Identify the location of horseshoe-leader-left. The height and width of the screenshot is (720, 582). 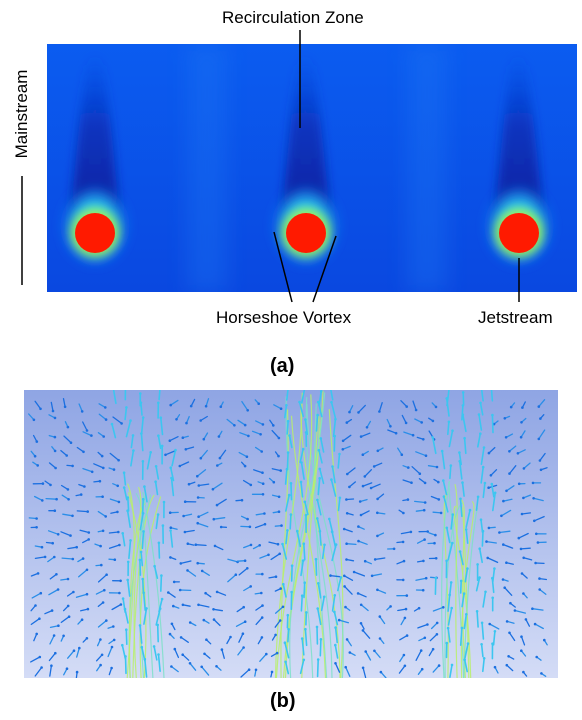
(283, 267).